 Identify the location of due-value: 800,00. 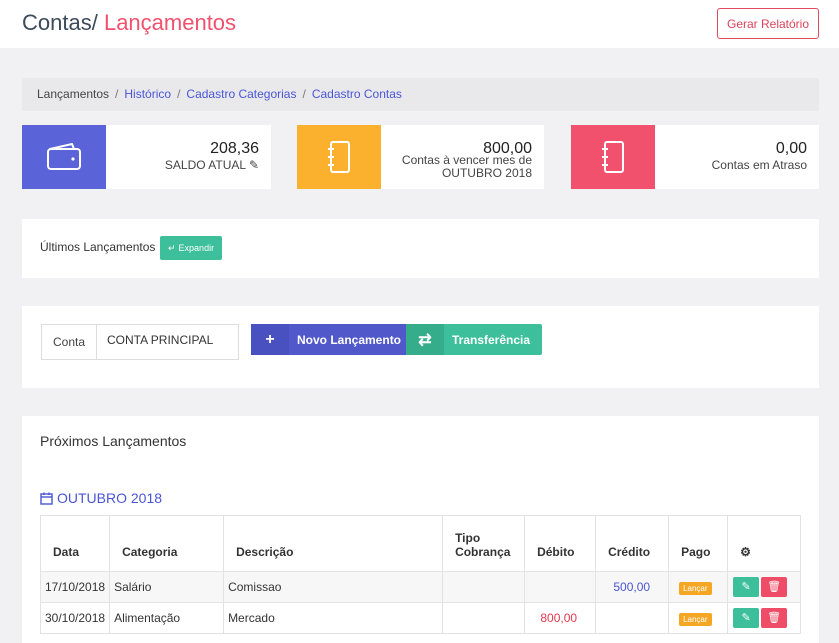
(507, 148).